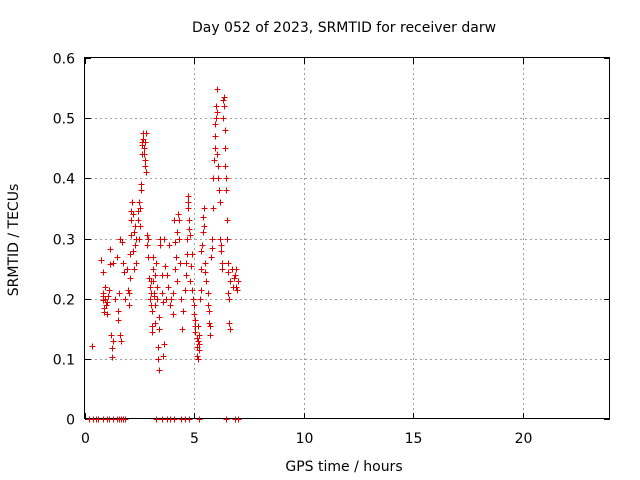  What do you see at coordinates (305, 439) in the screenshot?
I see `x-tick-label: 10` at bounding box center [305, 439].